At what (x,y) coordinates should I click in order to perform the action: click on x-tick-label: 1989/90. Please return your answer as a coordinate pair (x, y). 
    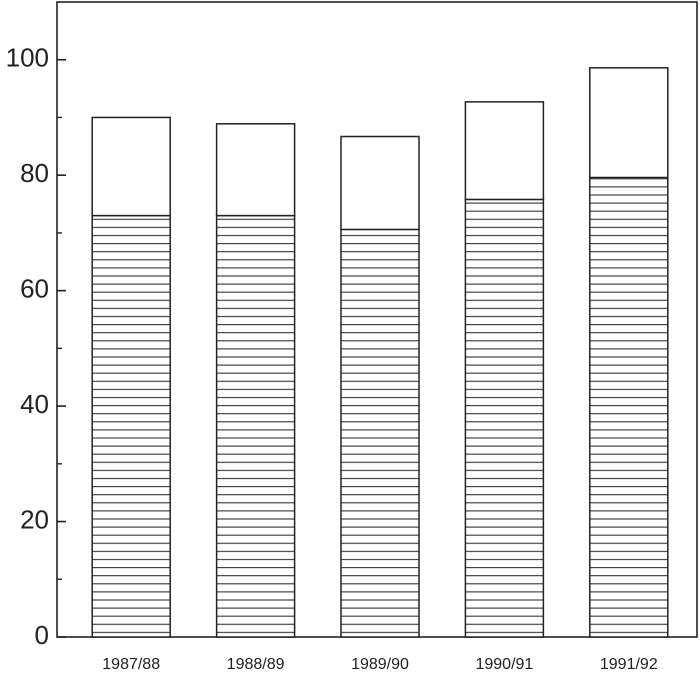
    Looking at the image, I should click on (380, 664).